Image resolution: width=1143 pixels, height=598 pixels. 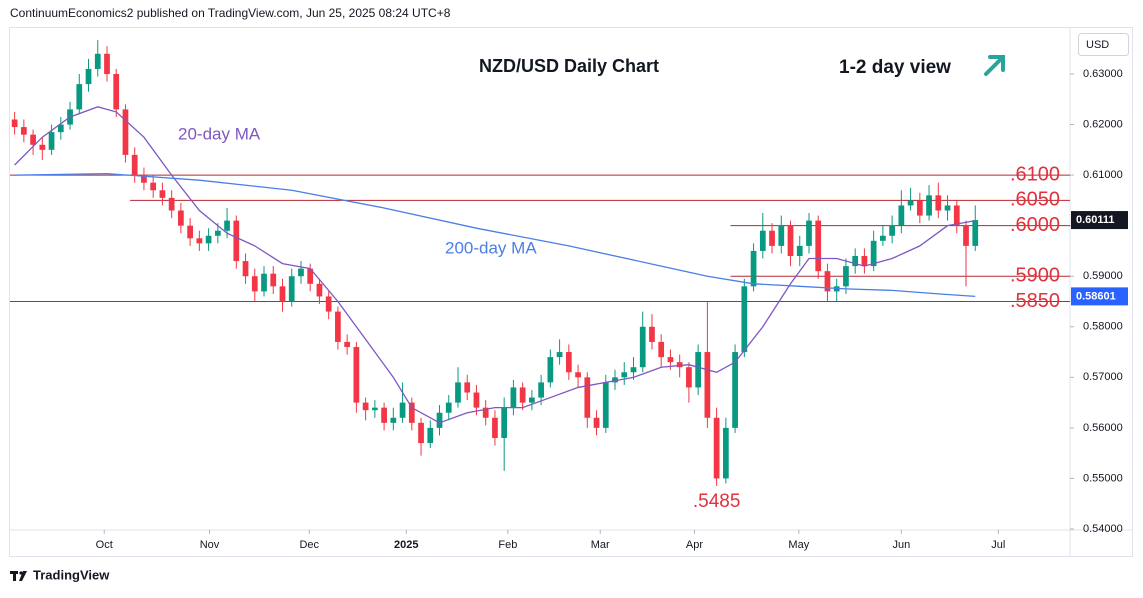 What do you see at coordinates (1103, 478) in the screenshot?
I see `y-tick-label: 0.55000` at bounding box center [1103, 478].